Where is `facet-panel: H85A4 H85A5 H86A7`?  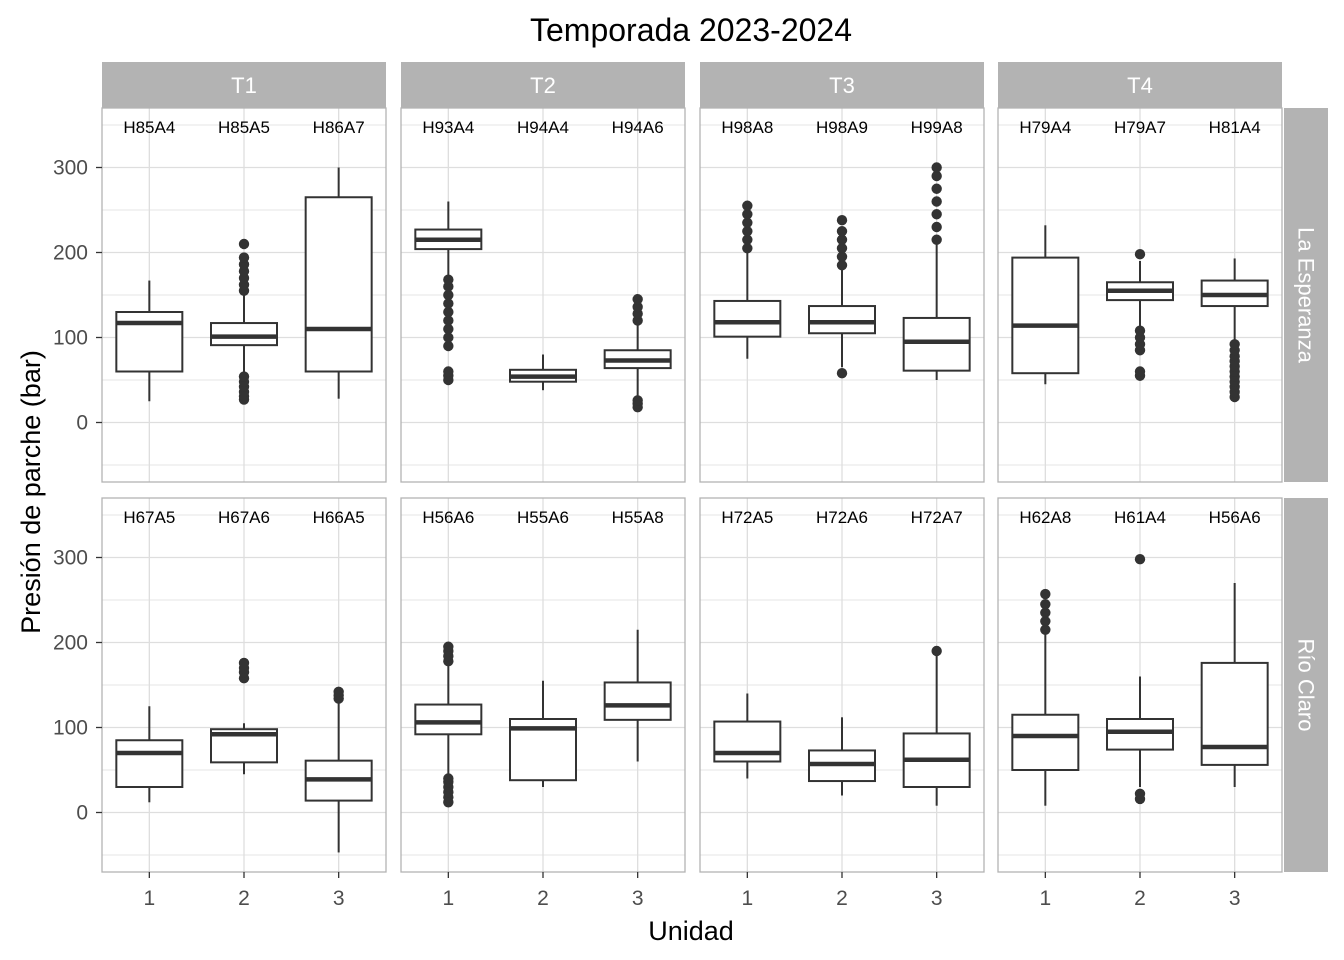 facet-panel: H85A4 H85A5 H86A7 is located at coordinates (244, 295).